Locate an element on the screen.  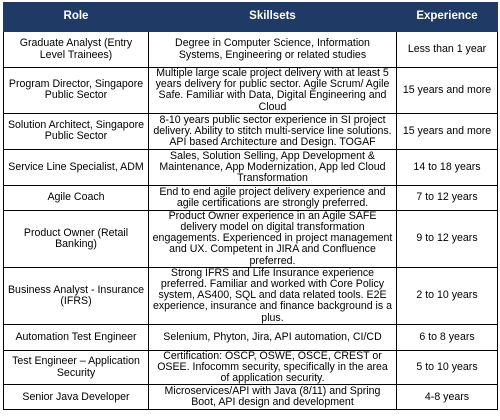
experience-cell: 6 to 8 years is located at coordinates (447, 337).